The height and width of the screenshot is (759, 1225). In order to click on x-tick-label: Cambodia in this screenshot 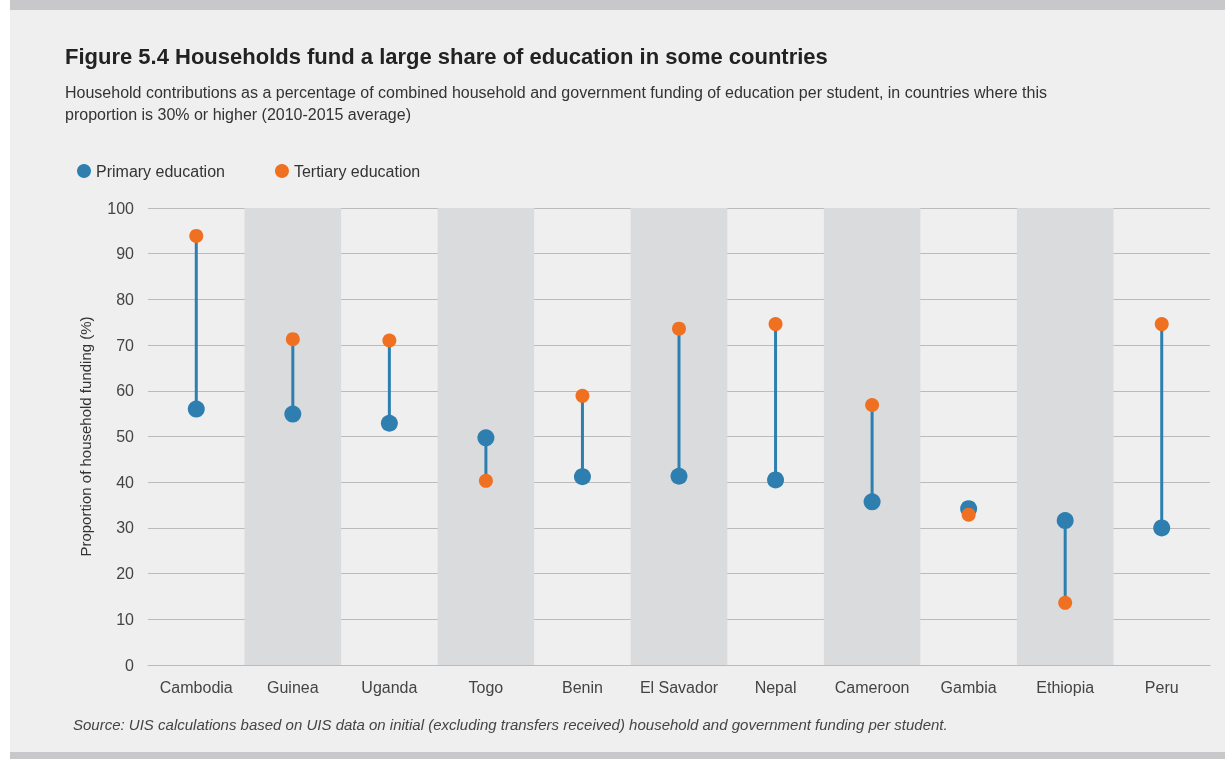, I will do `click(196, 687)`.